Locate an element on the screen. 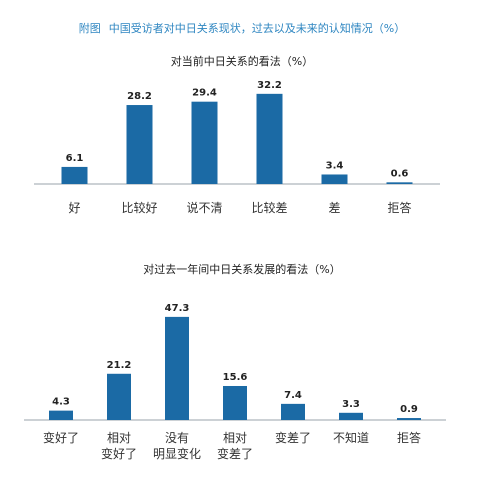  chart-top-category-label-0: 好 is located at coordinates (74, 208).